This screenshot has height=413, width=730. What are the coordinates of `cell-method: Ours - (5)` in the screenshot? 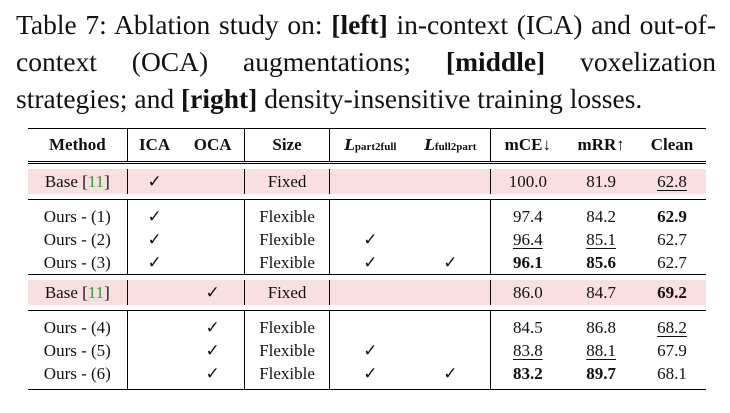 It's located at (78, 350).